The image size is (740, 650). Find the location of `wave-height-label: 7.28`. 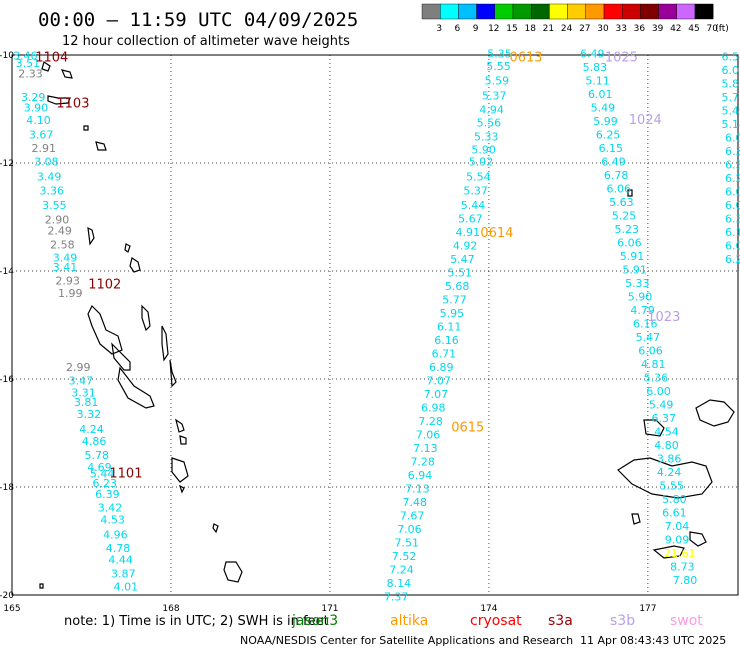

wave-height-label: 7.28 is located at coordinates (430, 421).